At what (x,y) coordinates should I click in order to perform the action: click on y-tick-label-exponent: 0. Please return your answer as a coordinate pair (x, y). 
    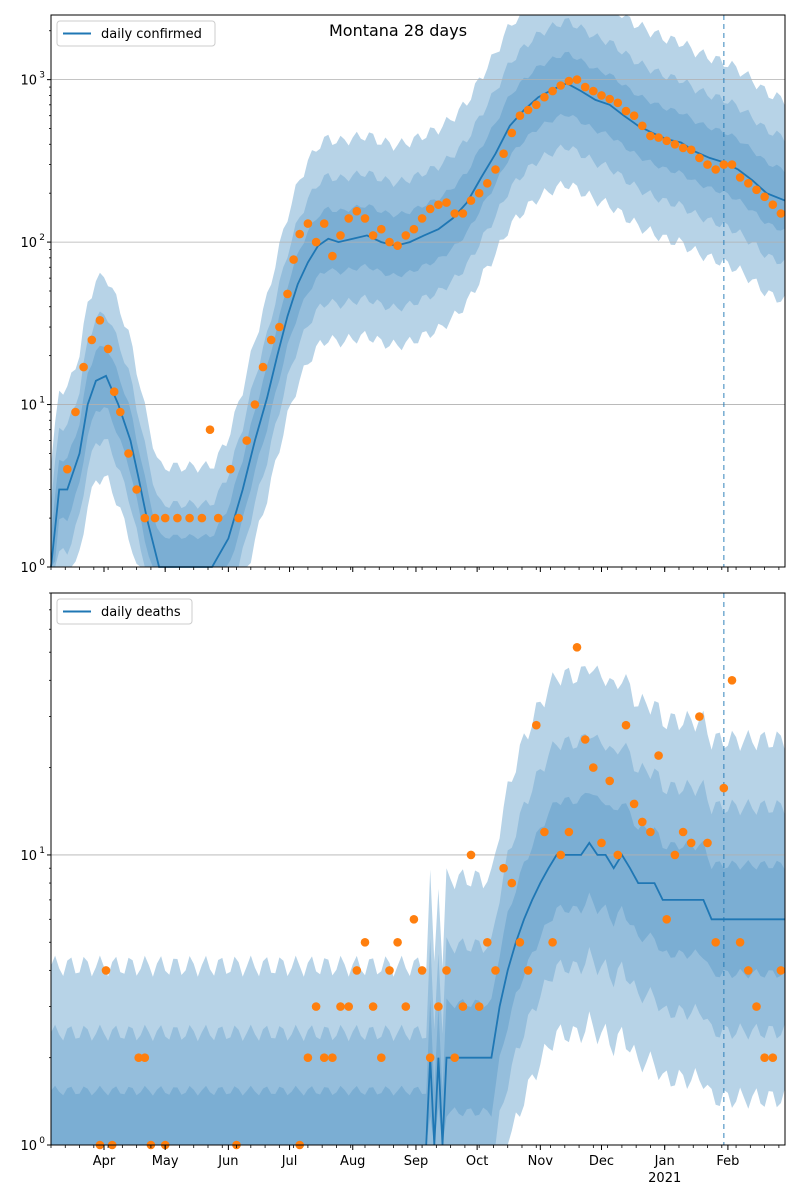
    Looking at the image, I should click on (42, 563).